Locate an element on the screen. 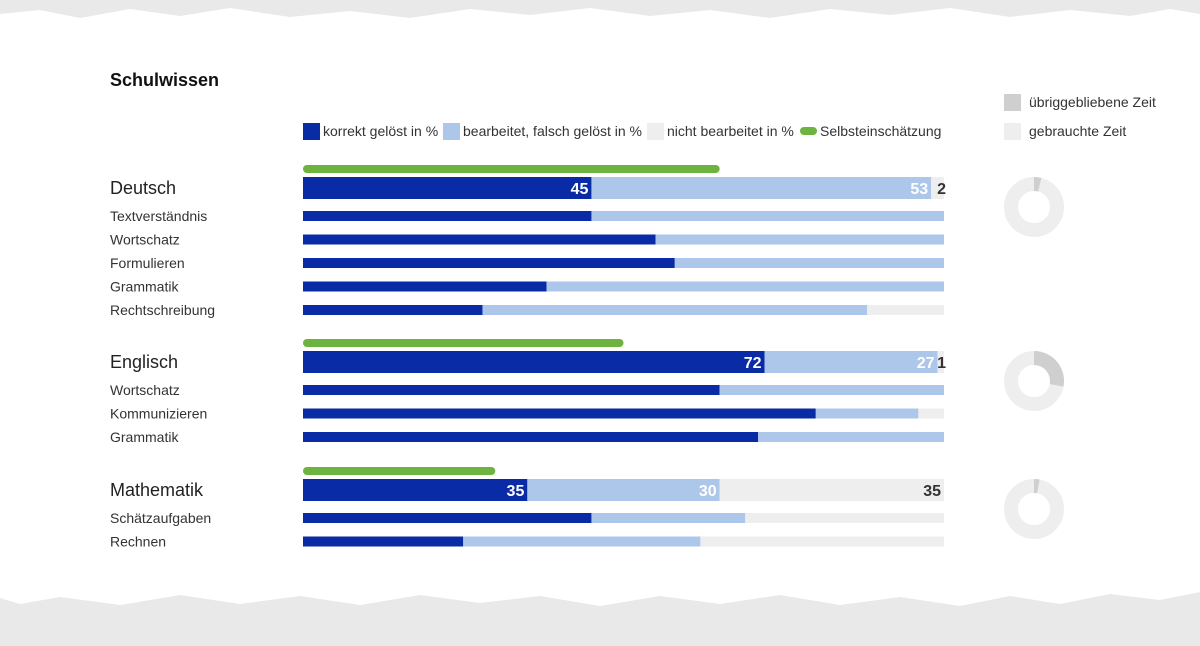  deutsch-main-none-segment is located at coordinates (937, 188).